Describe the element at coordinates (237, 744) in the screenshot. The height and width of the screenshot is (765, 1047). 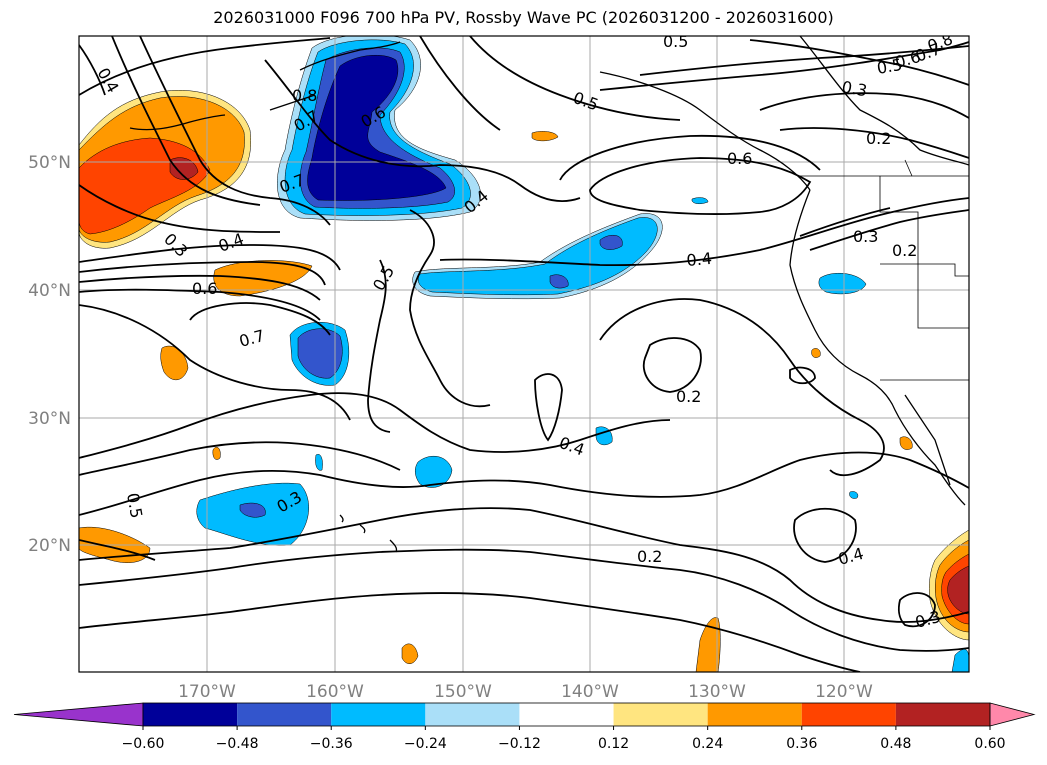
I see `colorbar-tick-label: −0.48` at that location.